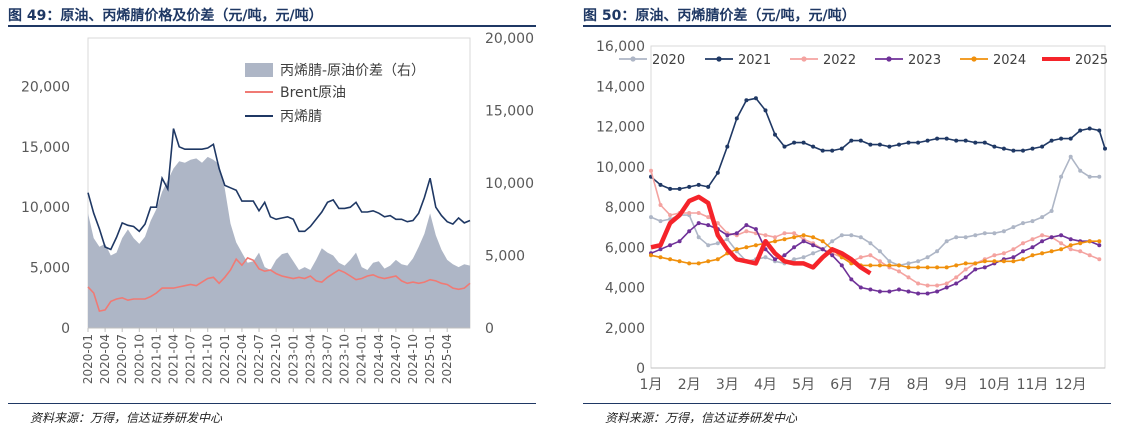  What do you see at coordinates (956, 385) in the screenshot?
I see `x-tick-label: 9月` at bounding box center [956, 385].